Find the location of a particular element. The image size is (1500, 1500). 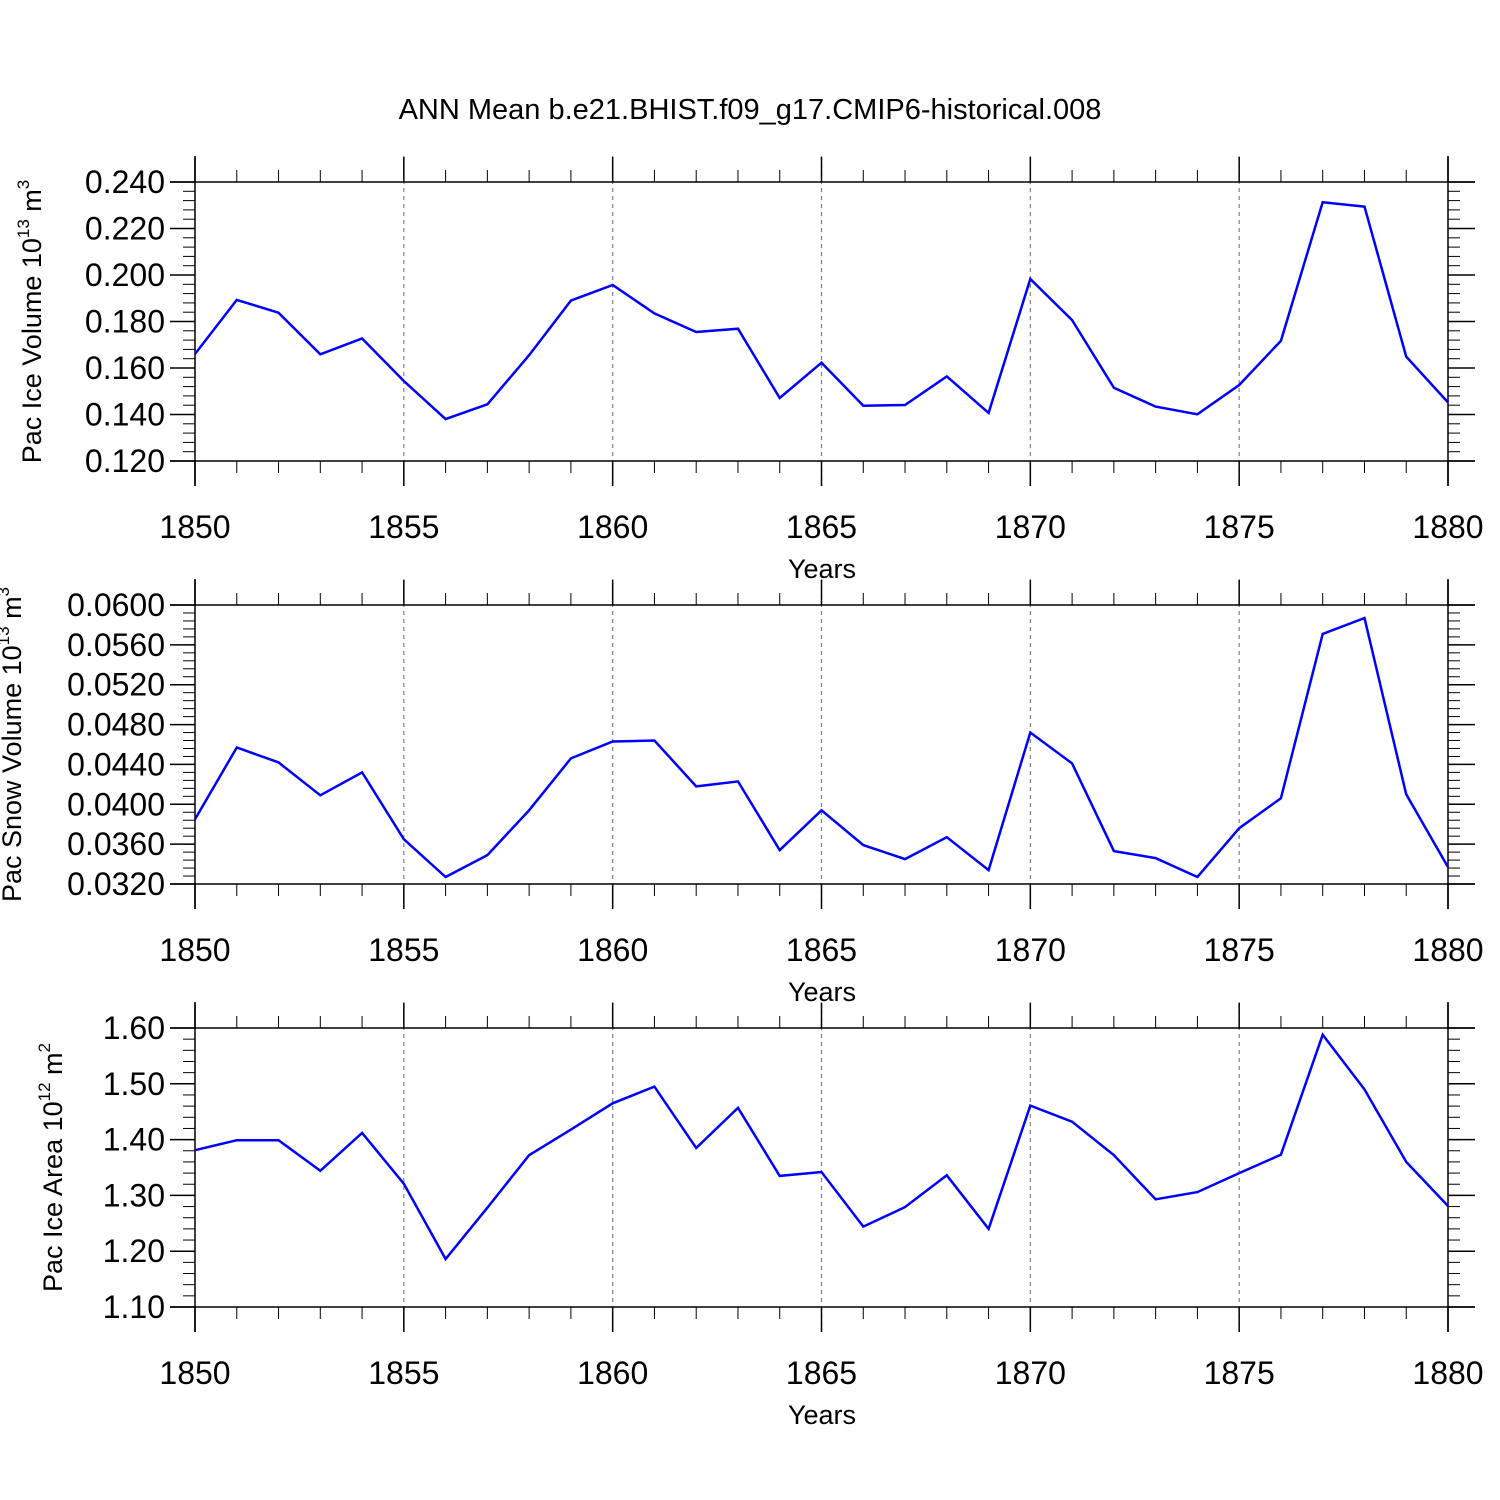

y-tick-label: 0.0320 is located at coordinates (116, 884).